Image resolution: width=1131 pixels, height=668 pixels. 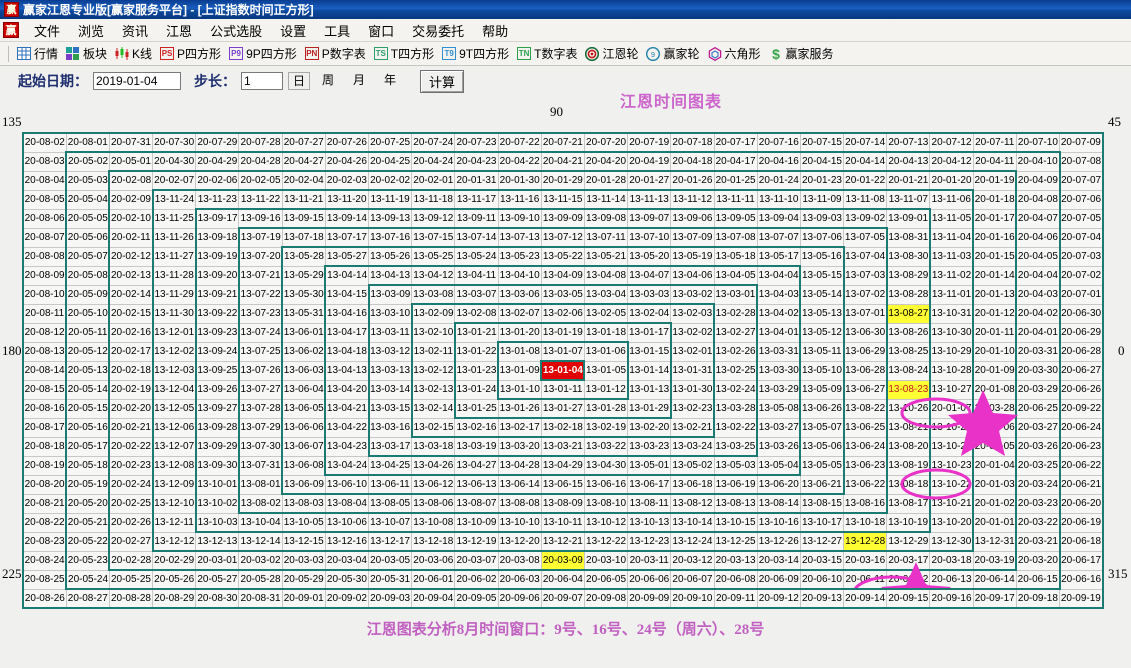 What do you see at coordinates (217, 142) in the screenshot?
I see `gann-cell-0-4: 20-07-29` at bounding box center [217, 142].